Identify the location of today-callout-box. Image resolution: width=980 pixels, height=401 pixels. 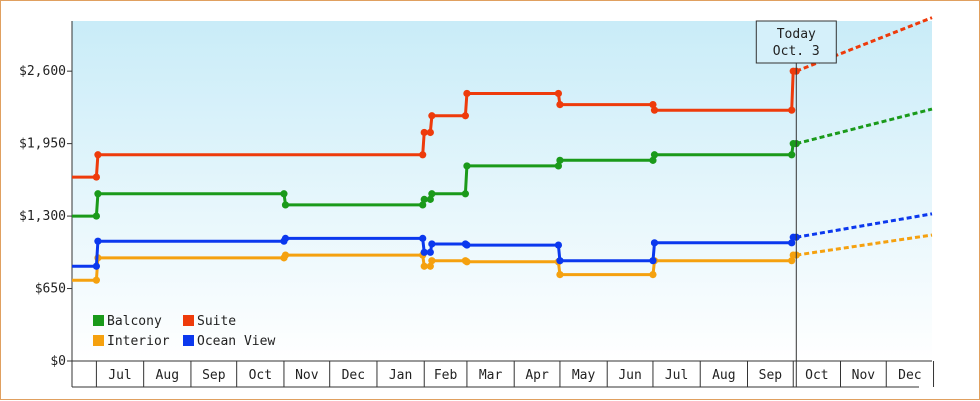
(796, 42).